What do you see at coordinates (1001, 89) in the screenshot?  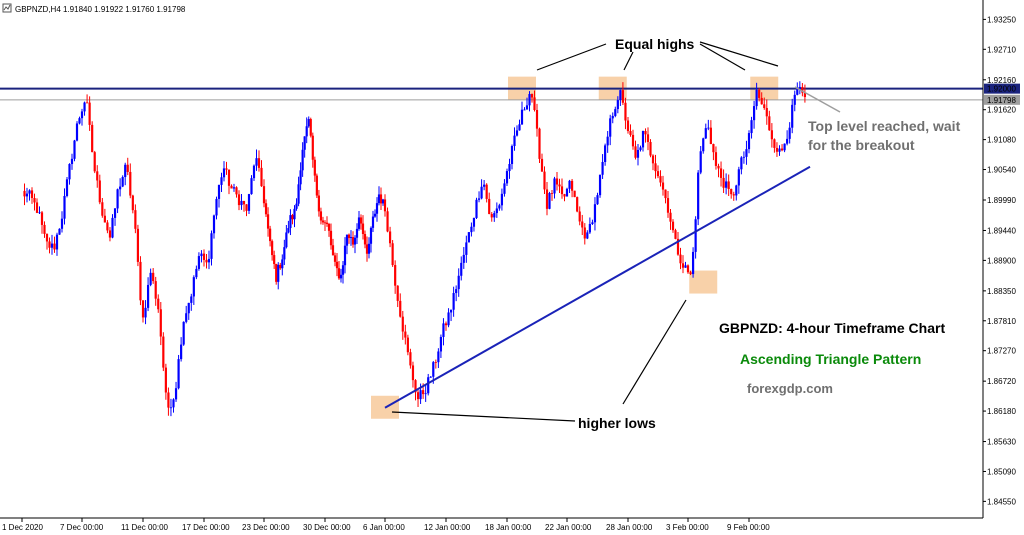 I see `resistance-price-label: 1.92000` at bounding box center [1001, 89].